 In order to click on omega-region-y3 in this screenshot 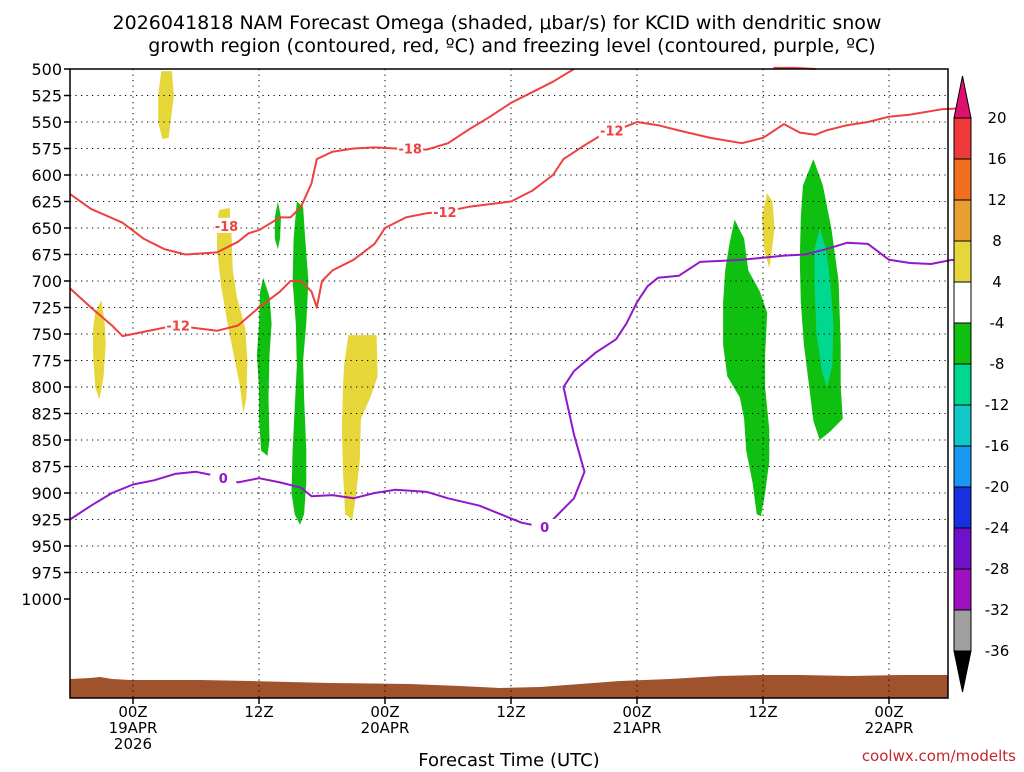, I will do `click(232, 310)`.